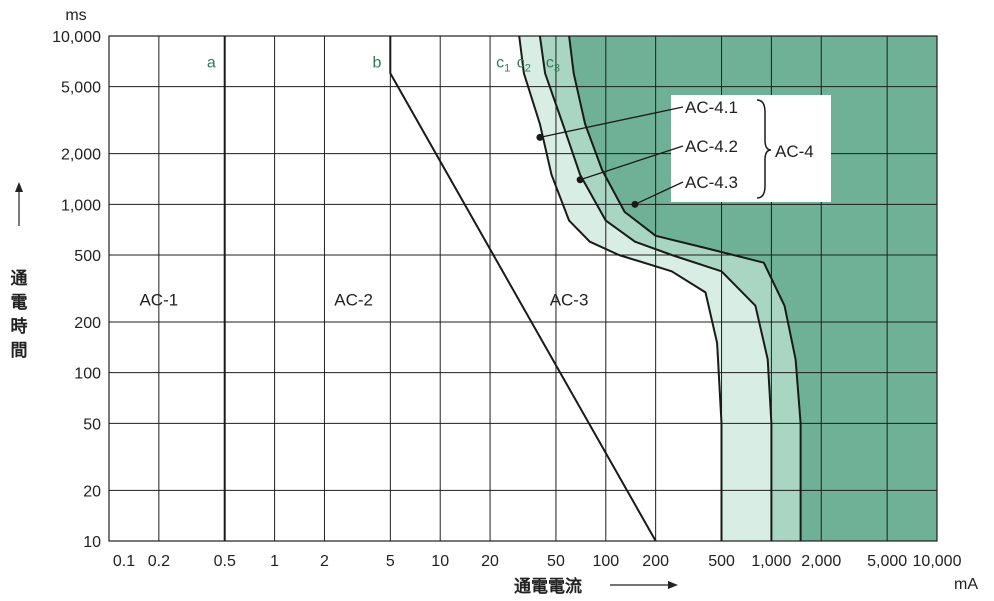 The height and width of the screenshot is (601, 994). What do you see at coordinates (711, 146) in the screenshot?
I see `annotation-label: AC-4.2` at bounding box center [711, 146].